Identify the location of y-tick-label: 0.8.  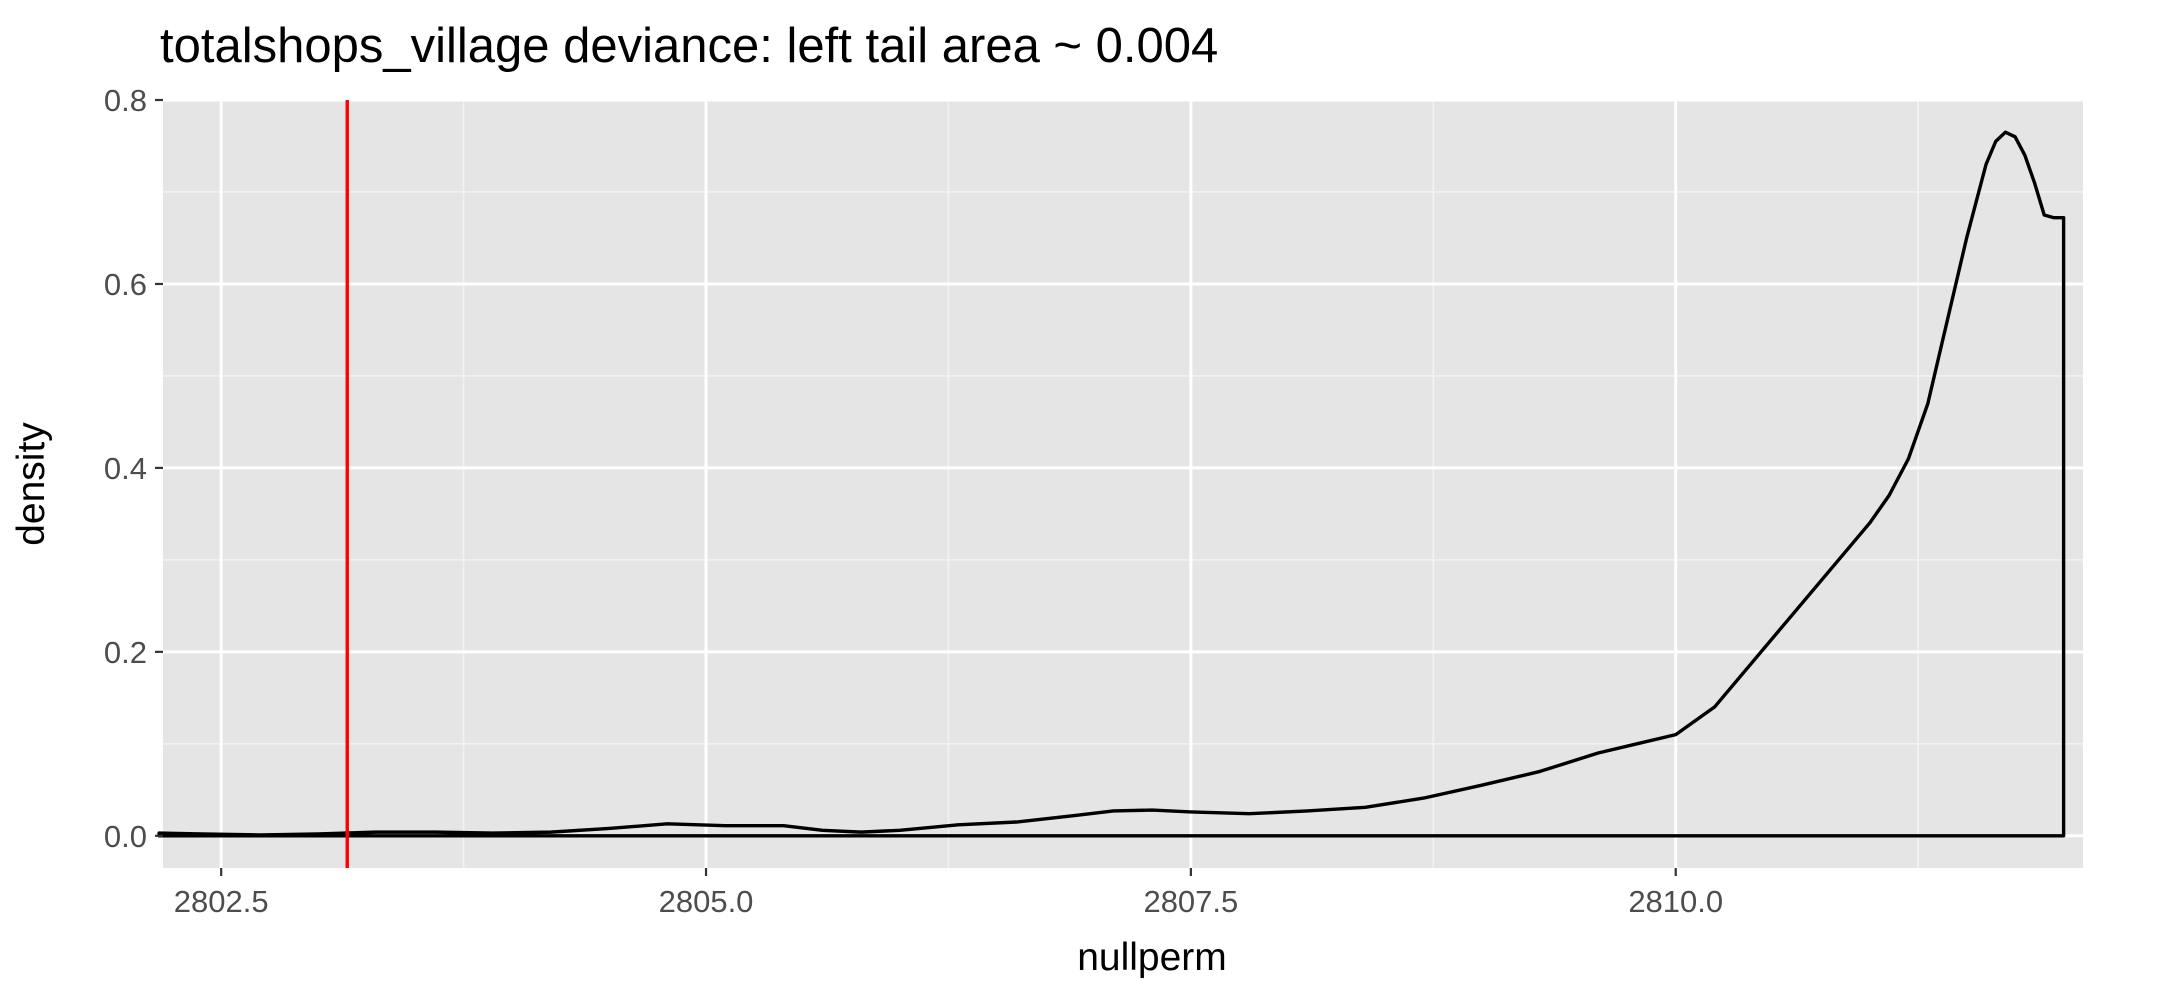
(125, 100).